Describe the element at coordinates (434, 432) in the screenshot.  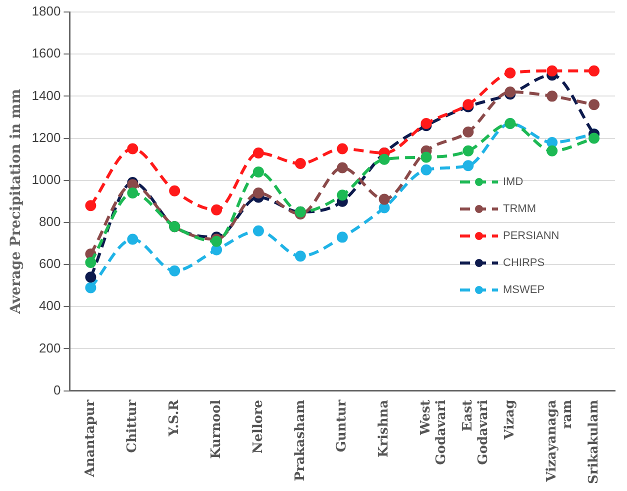
I see `x-tick-label: West Godavari` at that location.